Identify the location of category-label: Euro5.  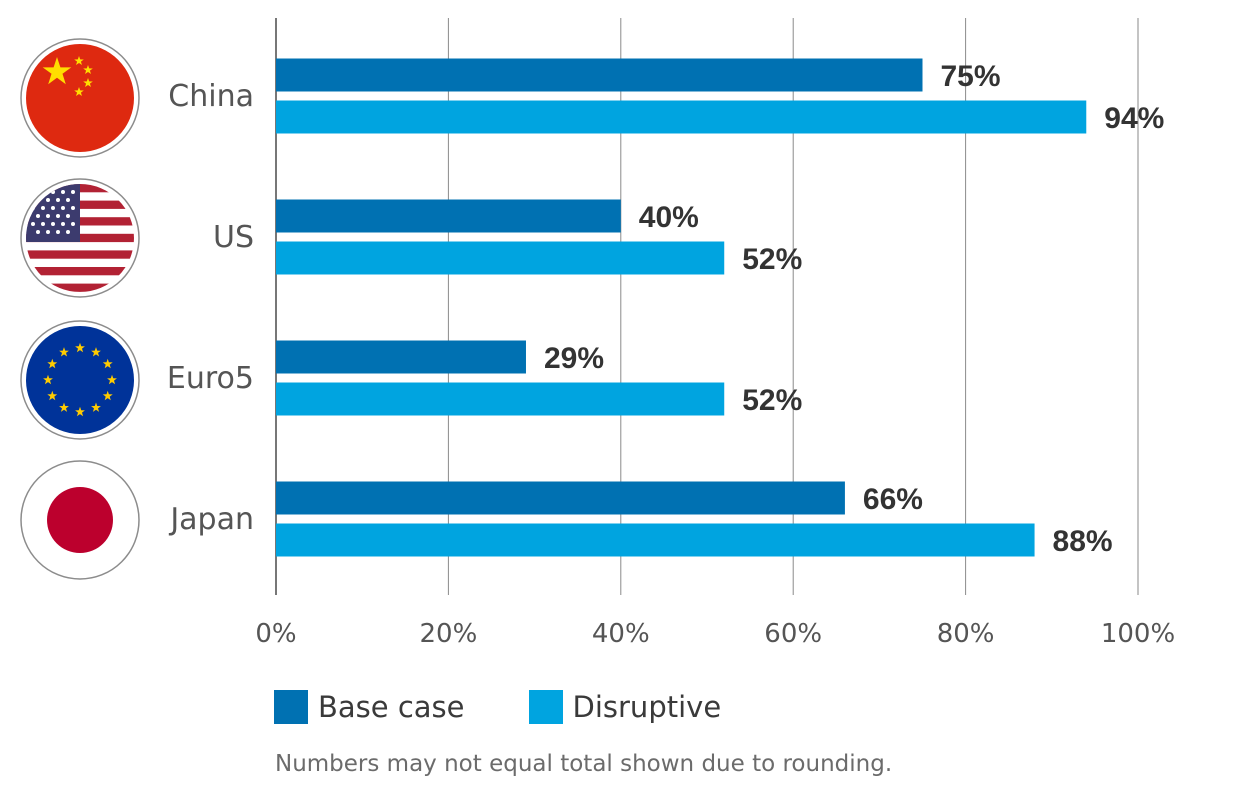
(210, 378).